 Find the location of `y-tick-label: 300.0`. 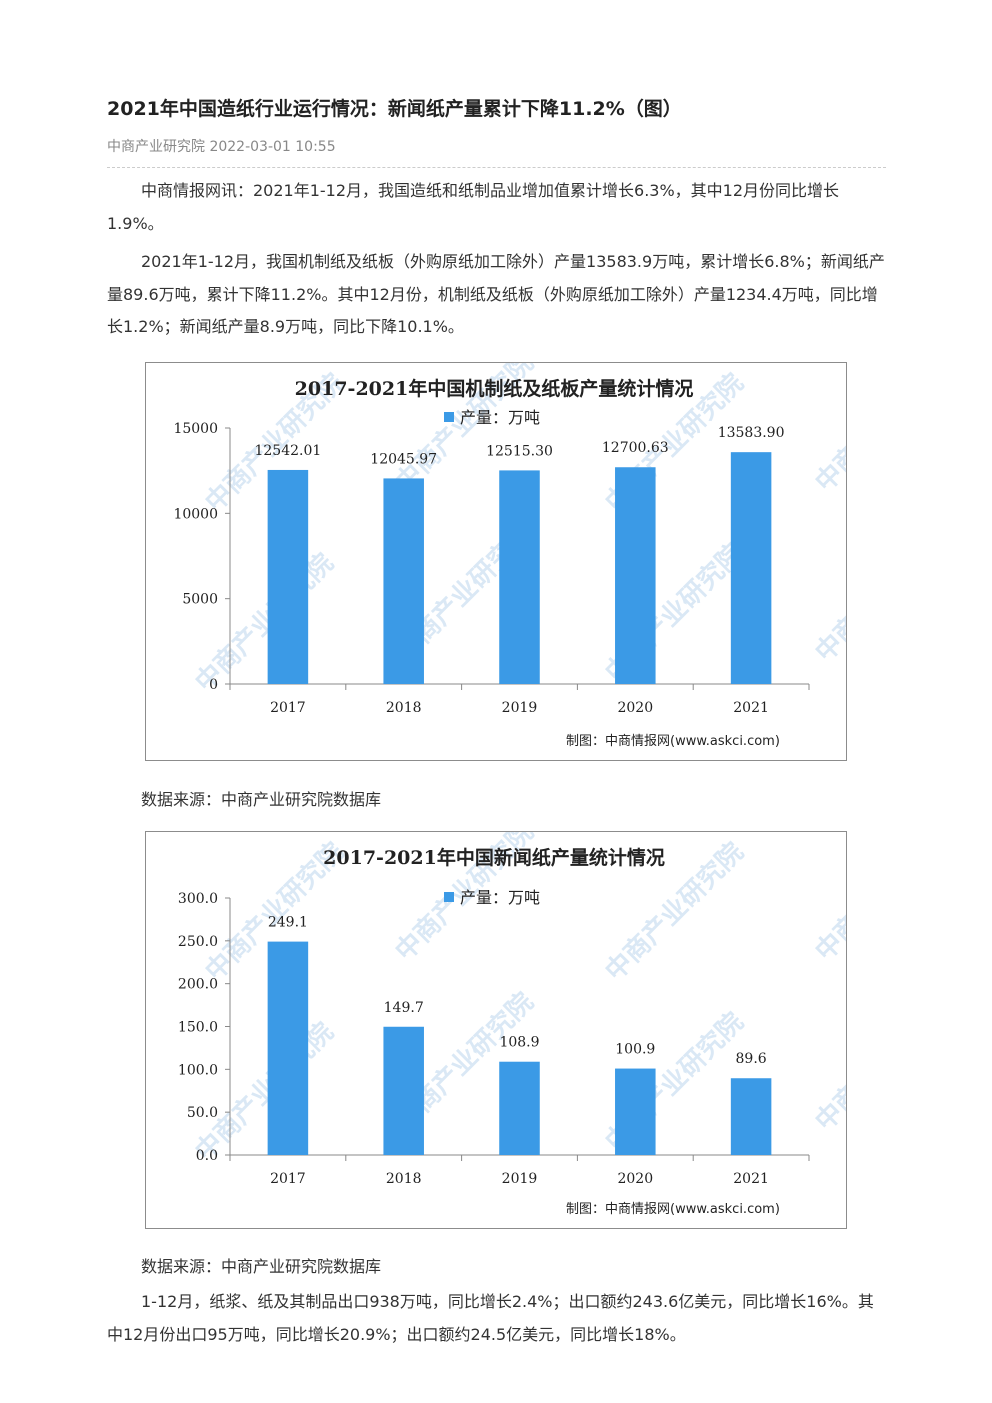

y-tick-label: 300.0 is located at coordinates (198, 899).